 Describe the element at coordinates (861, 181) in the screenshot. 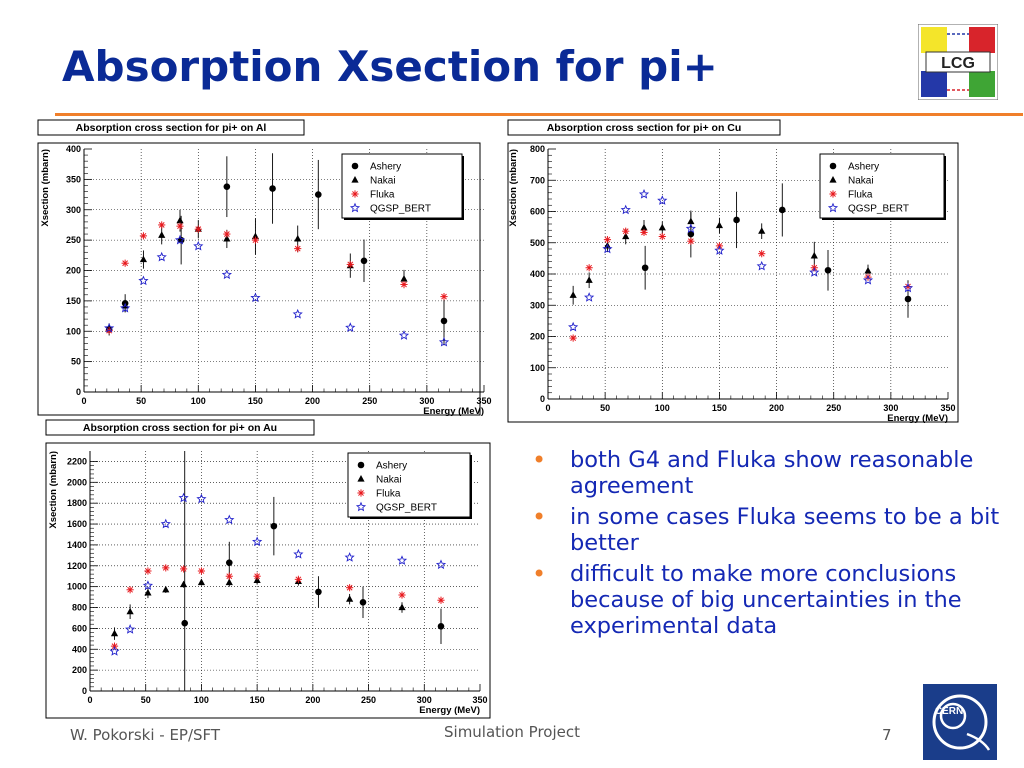

I see `legend-label: Nakai` at that location.